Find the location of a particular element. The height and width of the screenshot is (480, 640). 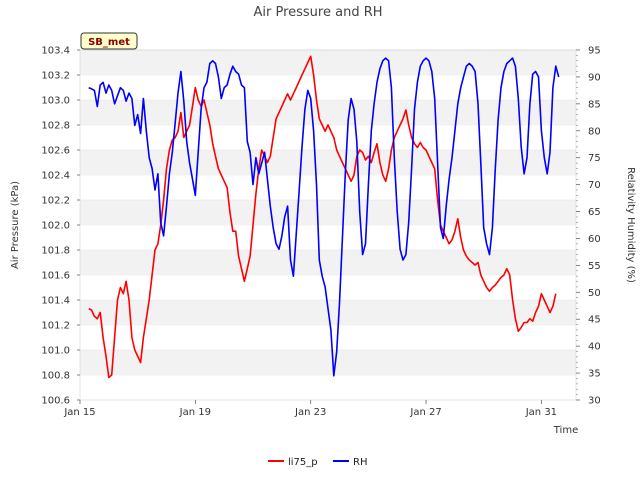

y-right-tick-label-6: 60 is located at coordinates (594, 239).